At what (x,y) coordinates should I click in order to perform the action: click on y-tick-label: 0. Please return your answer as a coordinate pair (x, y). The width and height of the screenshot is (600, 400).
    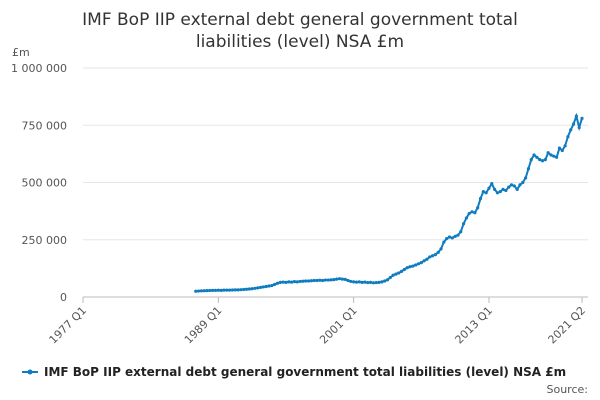
    Looking at the image, I should click on (63, 297).